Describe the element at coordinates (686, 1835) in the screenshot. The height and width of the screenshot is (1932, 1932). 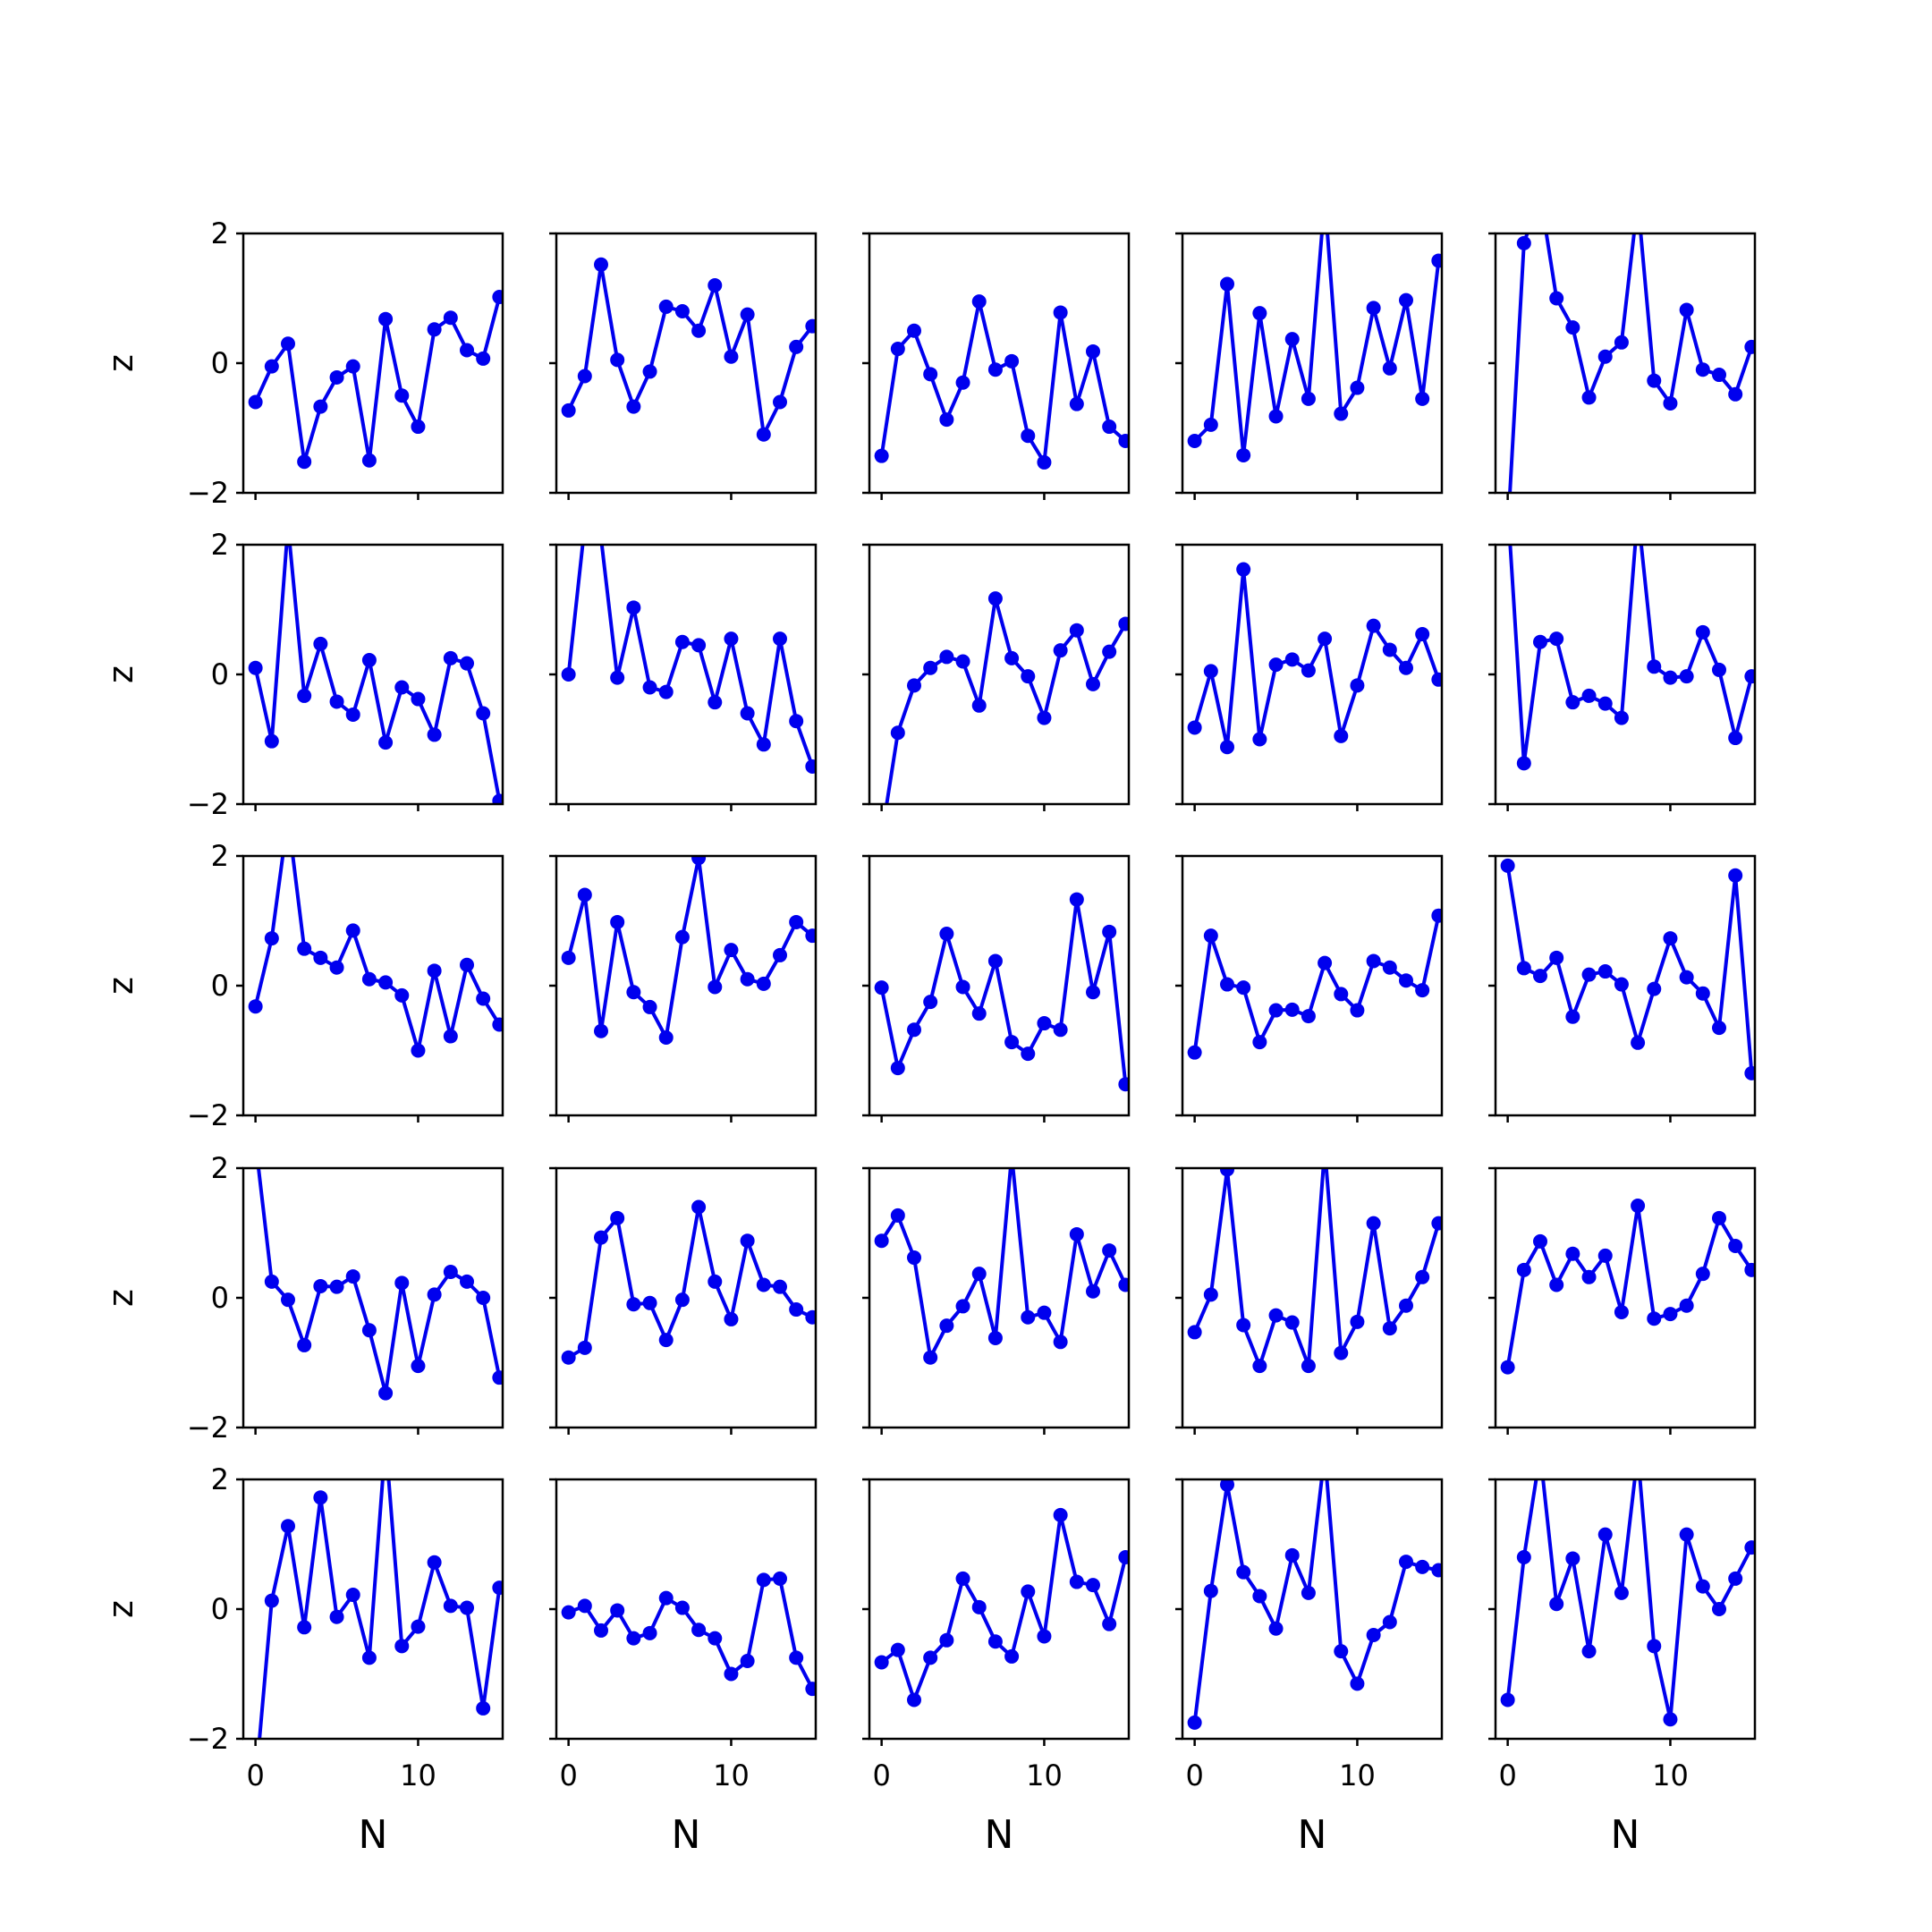
I see `x-axis-label: N` at that location.